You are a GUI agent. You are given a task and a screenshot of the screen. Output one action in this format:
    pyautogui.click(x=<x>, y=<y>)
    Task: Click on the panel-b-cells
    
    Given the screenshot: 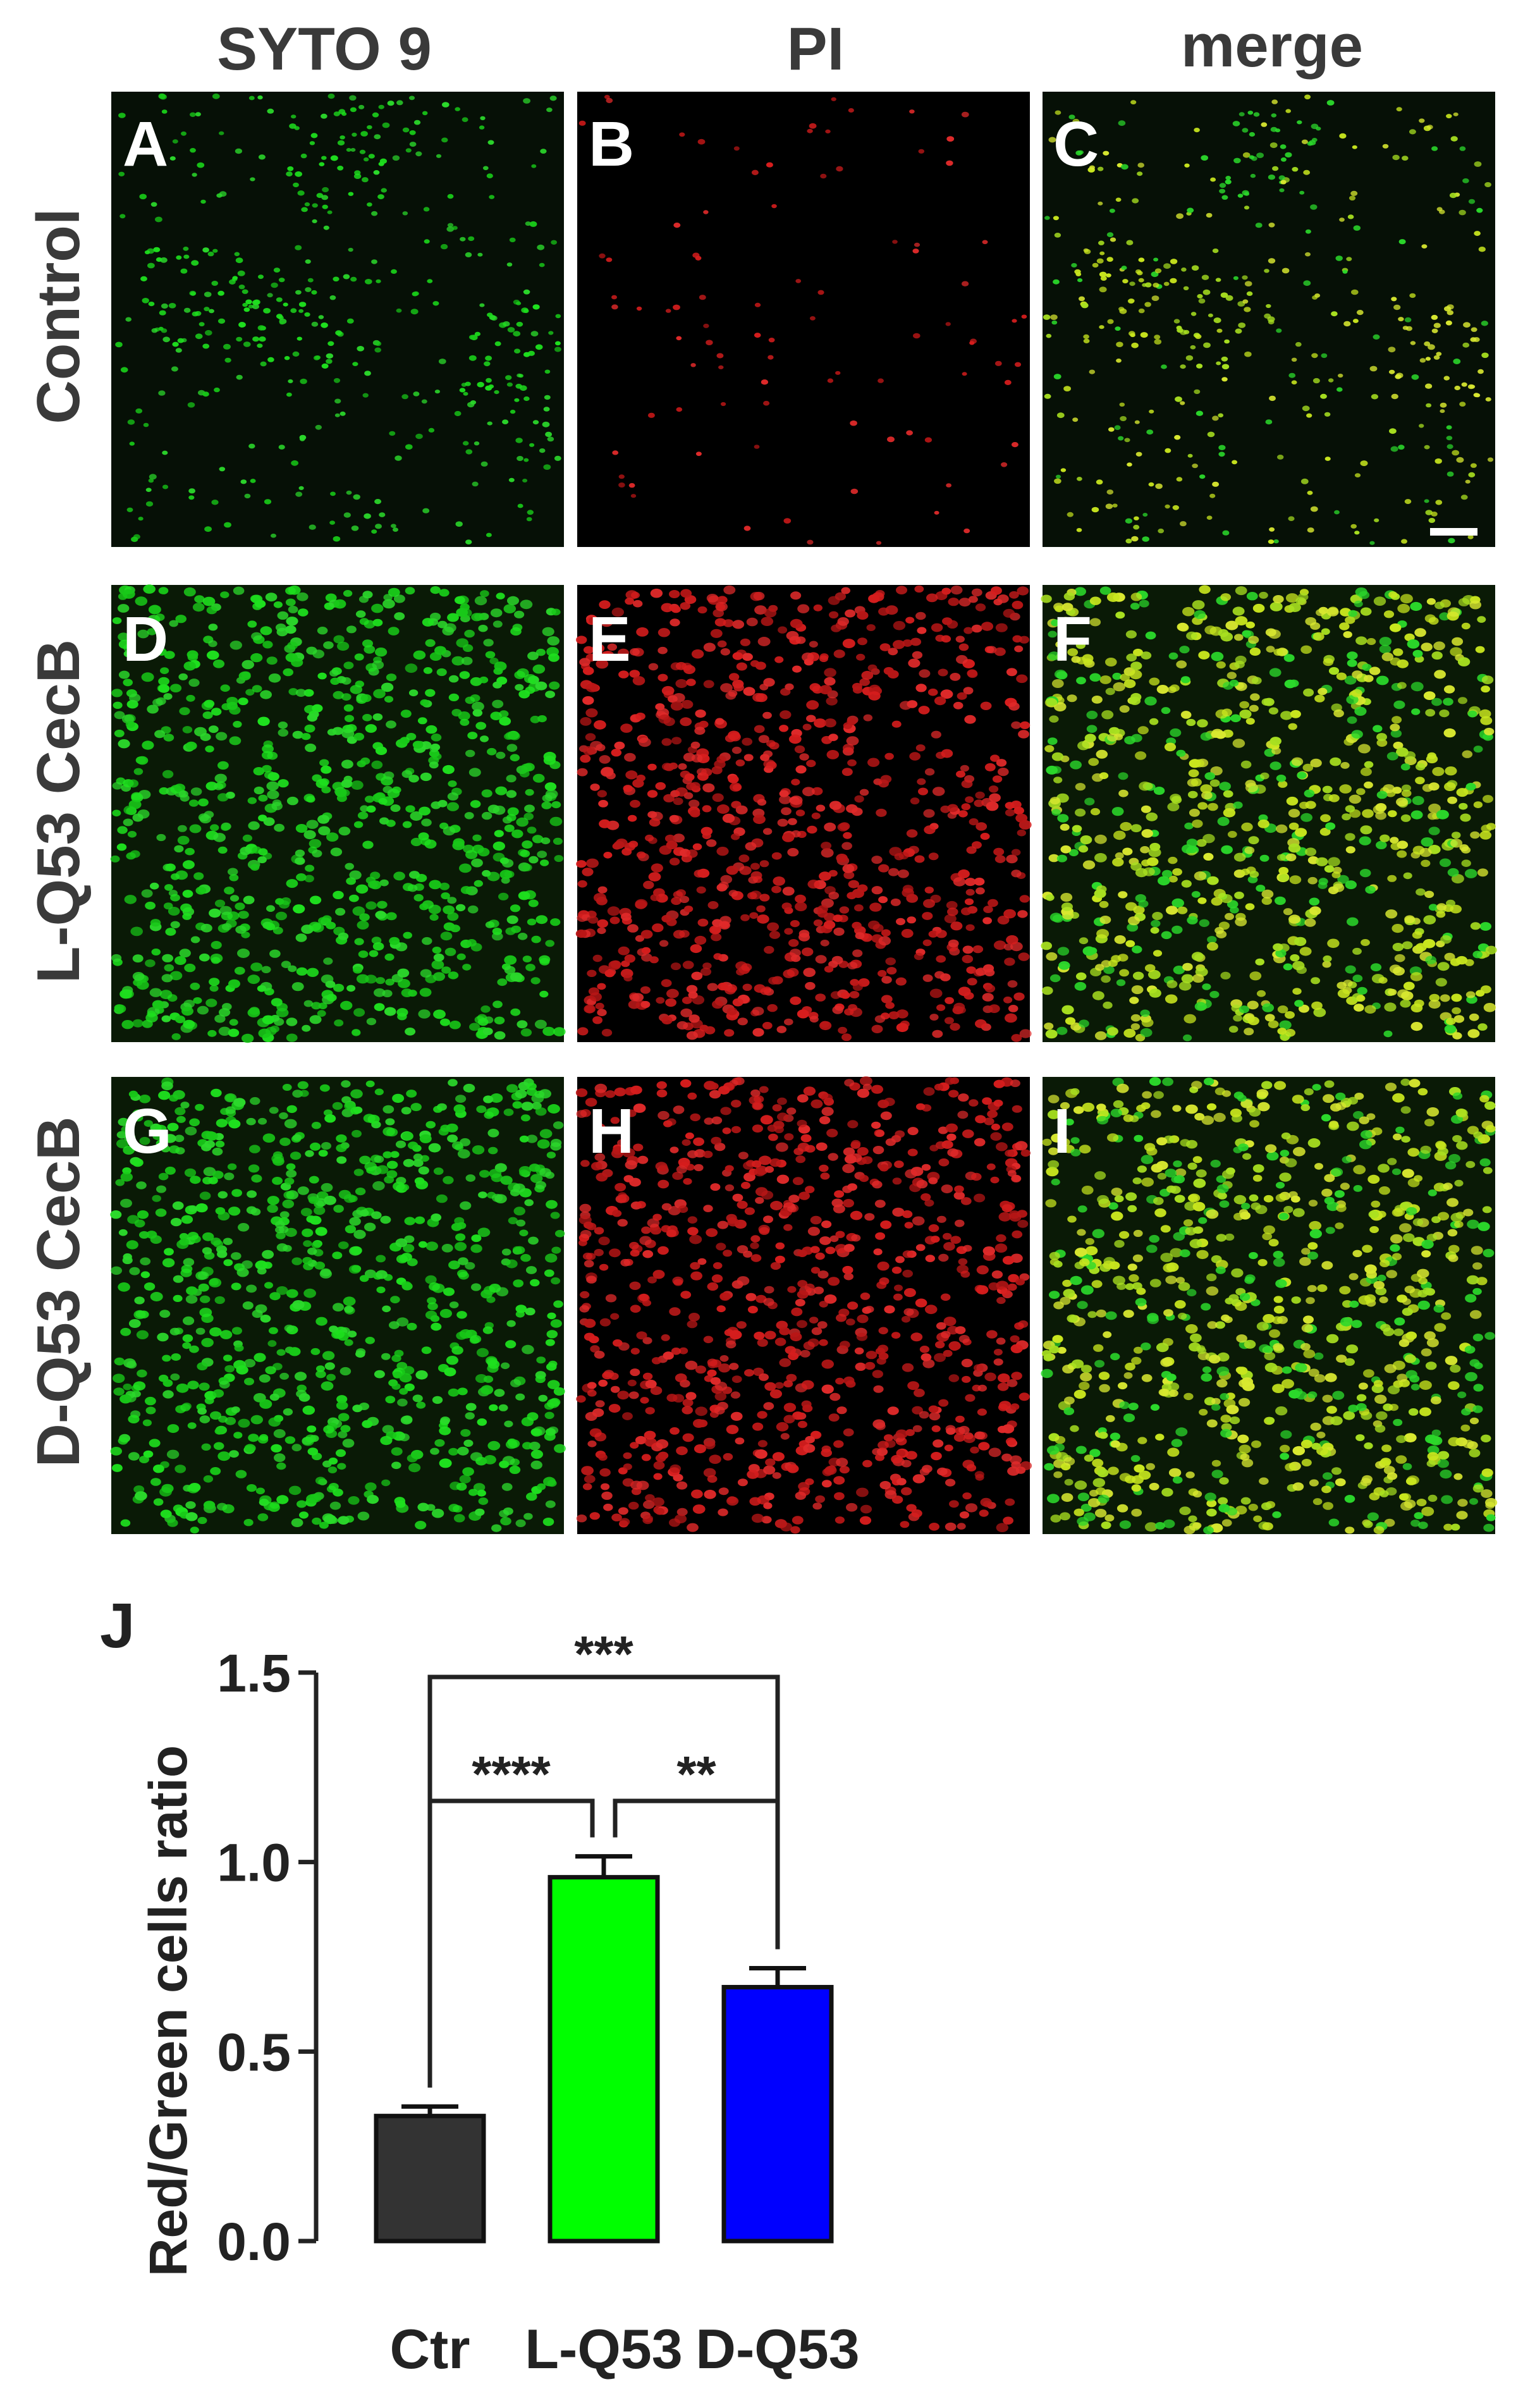 What is the action you would take?
    pyautogui.click(x=803, y=320)
    